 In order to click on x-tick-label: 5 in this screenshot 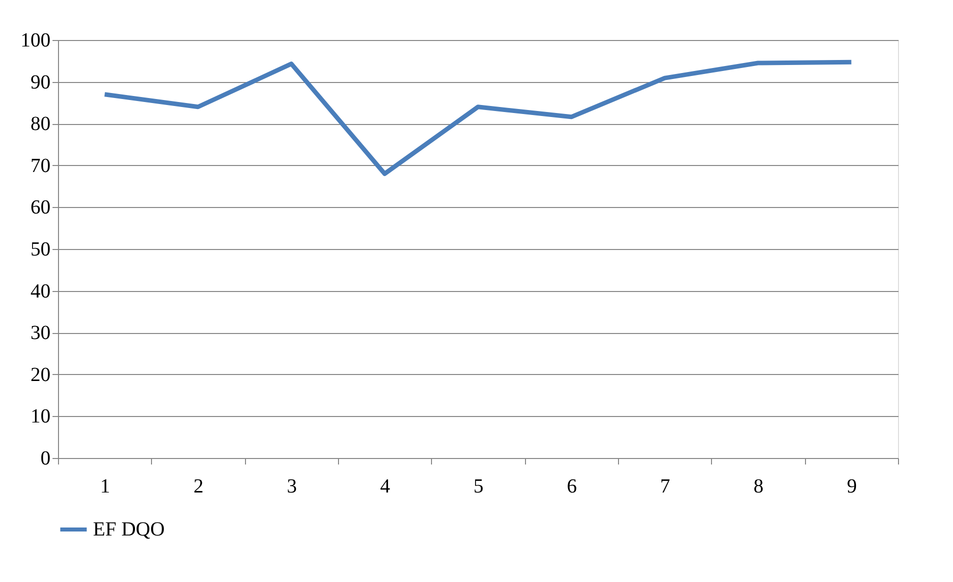, I will do `click(479, 487)`.